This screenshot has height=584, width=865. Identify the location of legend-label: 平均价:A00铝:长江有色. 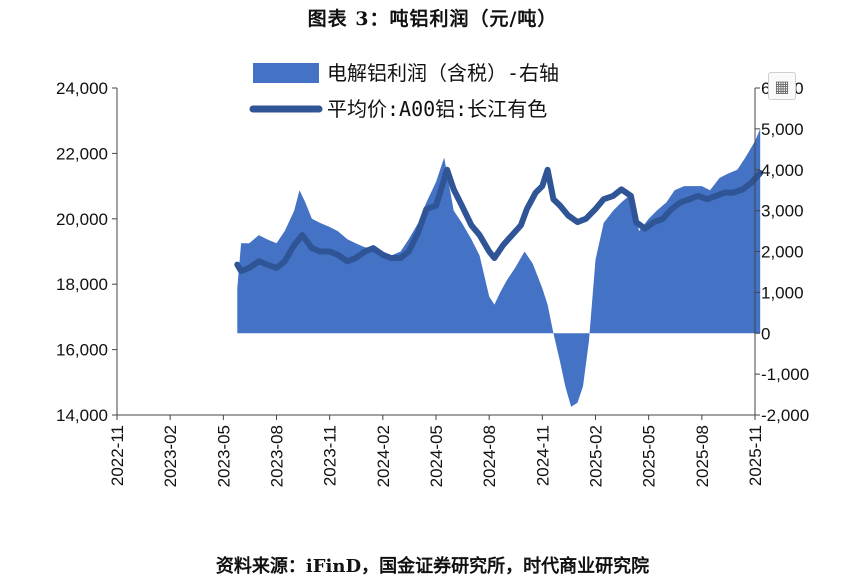
(437, 109).